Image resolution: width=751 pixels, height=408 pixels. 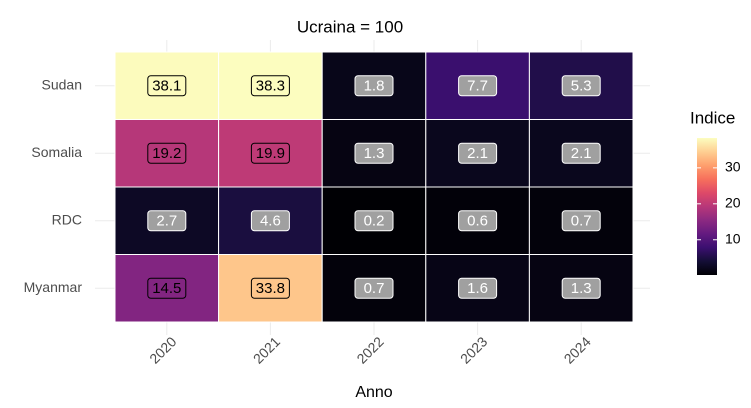 I want to click on x-tick-label: 2022, so click(x=369, y=349).